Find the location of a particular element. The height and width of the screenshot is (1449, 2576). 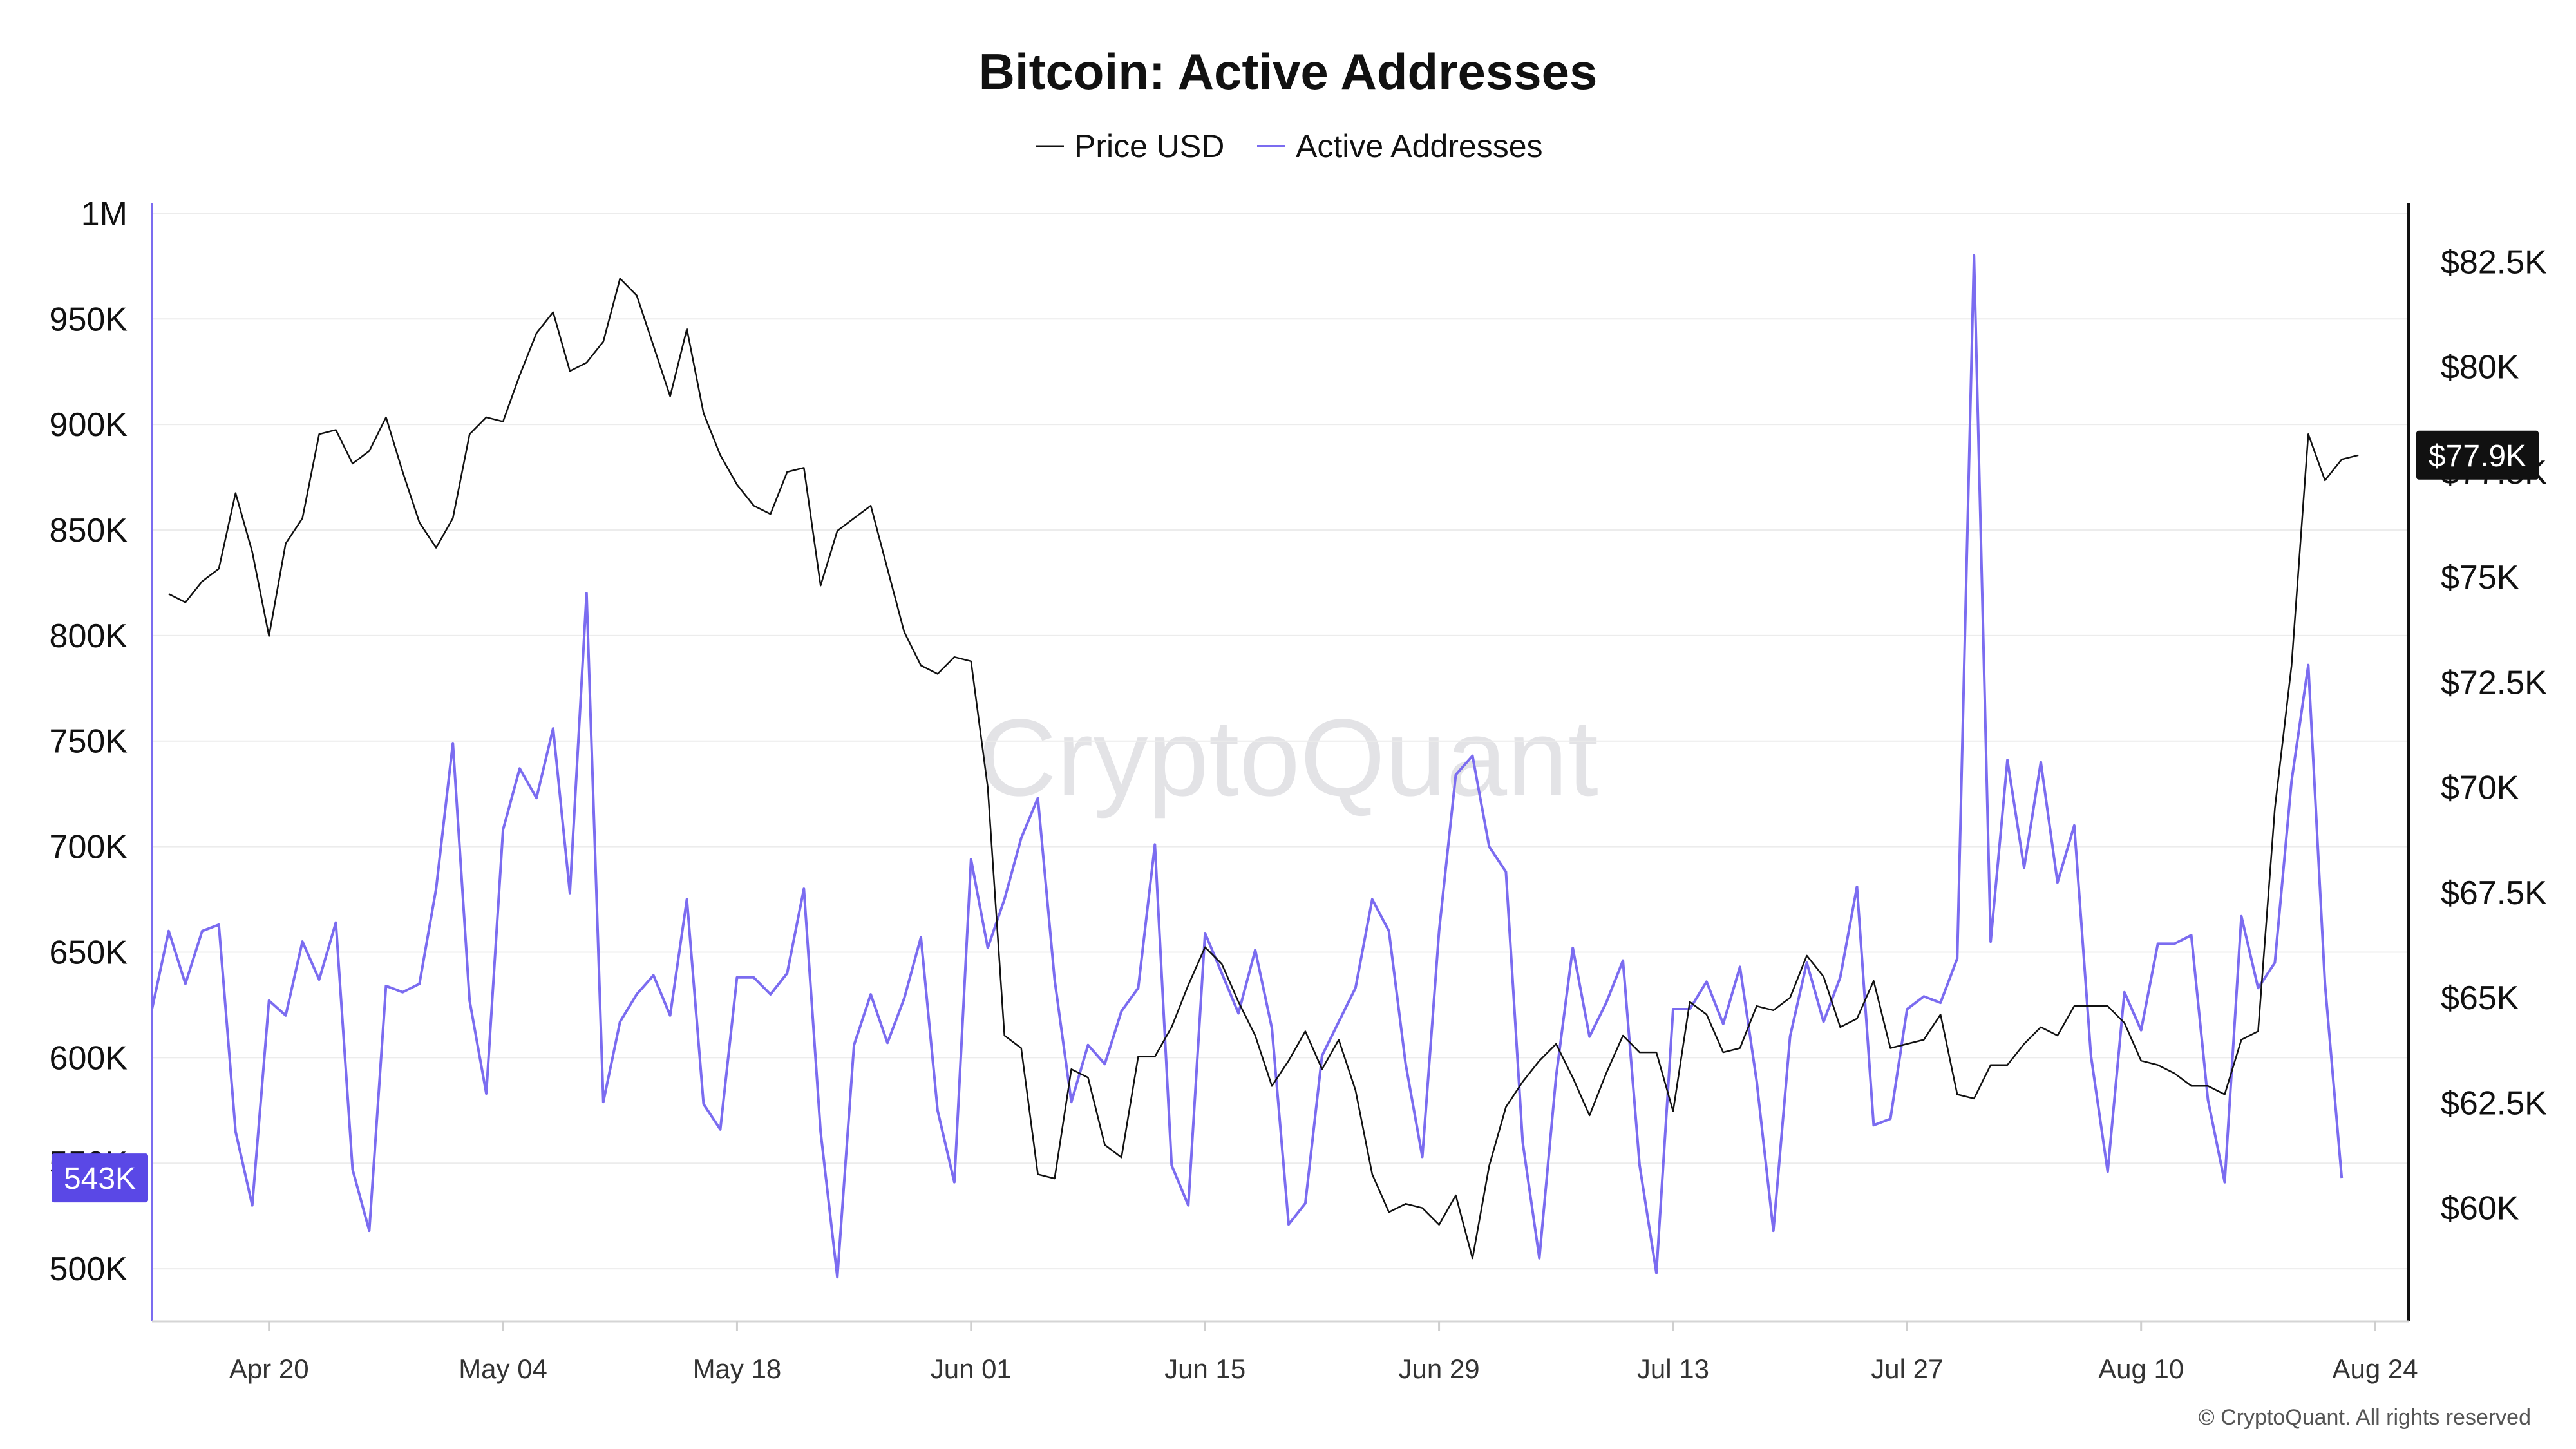

right-tick-label: $62.5K is located at coordinates (2494, 1103).